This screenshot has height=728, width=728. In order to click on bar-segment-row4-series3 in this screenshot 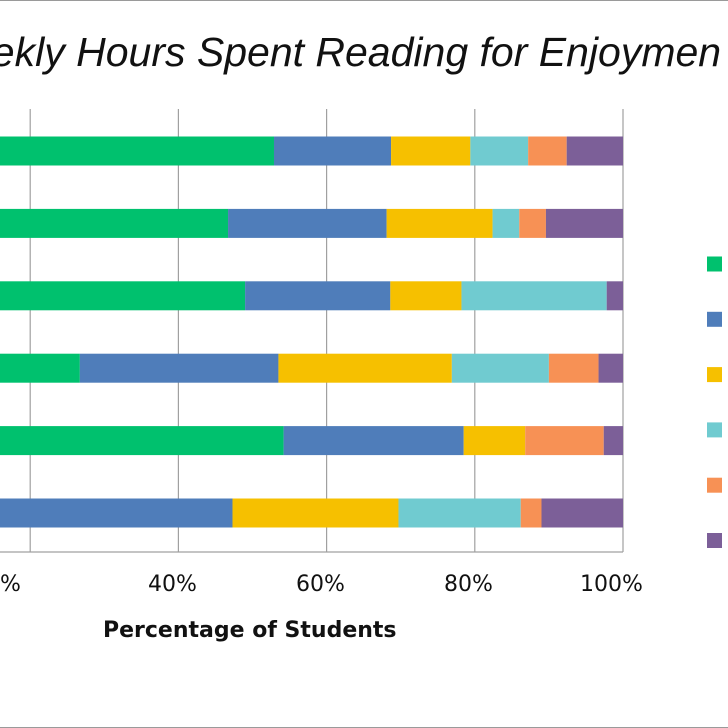, I will do `click(365, 368)`.